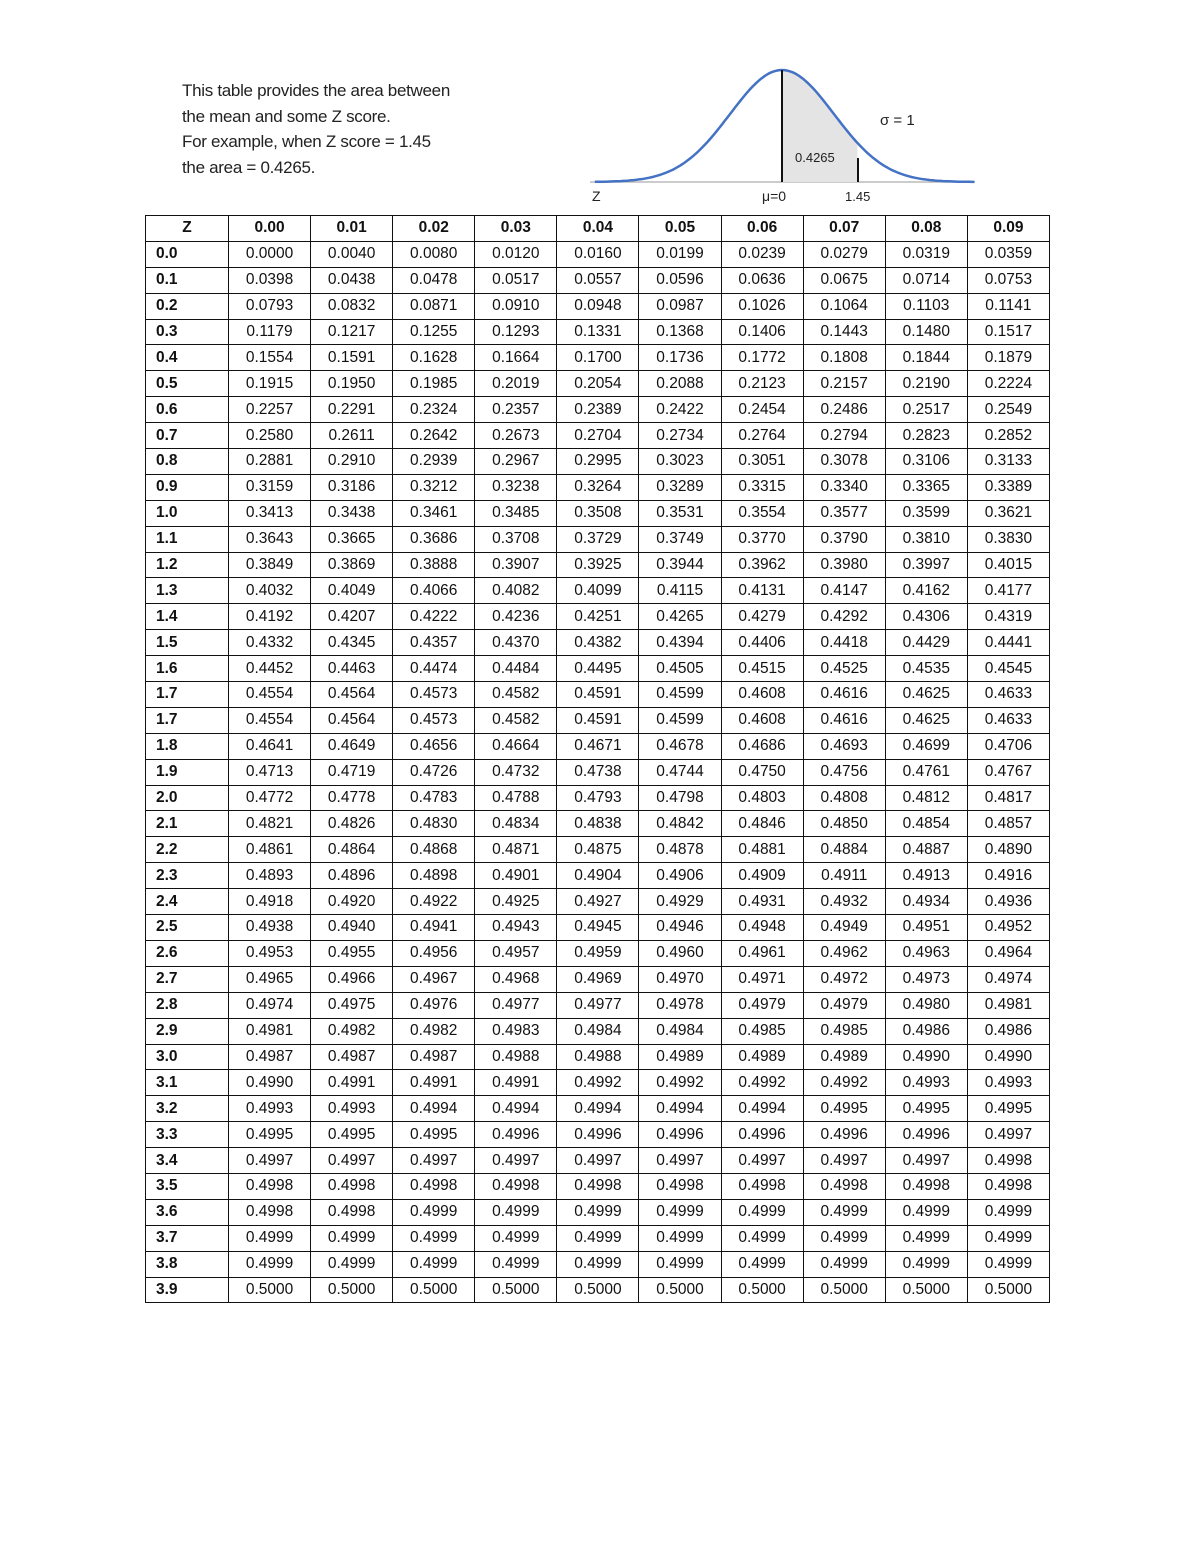 The image size is (1200, 1553). Describe the element at coordinates (680, 358) in the screenshot. I see `area-cell: 0.1736` at that location.